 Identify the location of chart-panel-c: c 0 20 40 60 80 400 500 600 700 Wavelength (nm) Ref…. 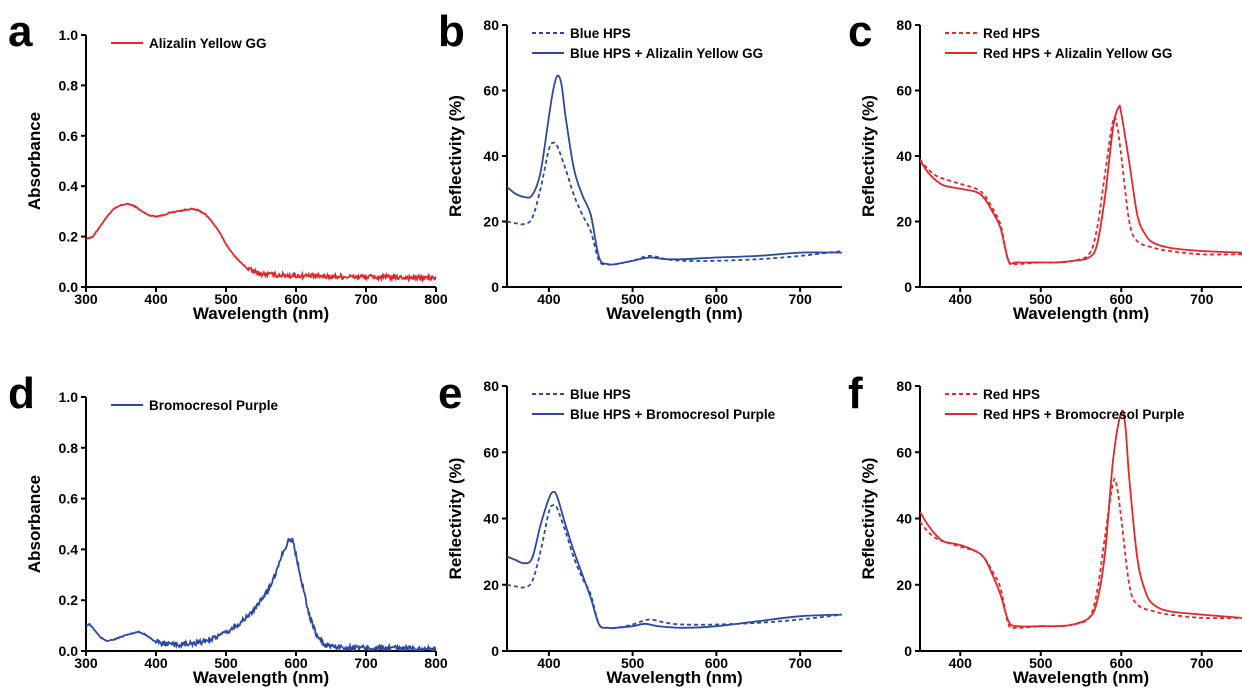
(1045, 165).